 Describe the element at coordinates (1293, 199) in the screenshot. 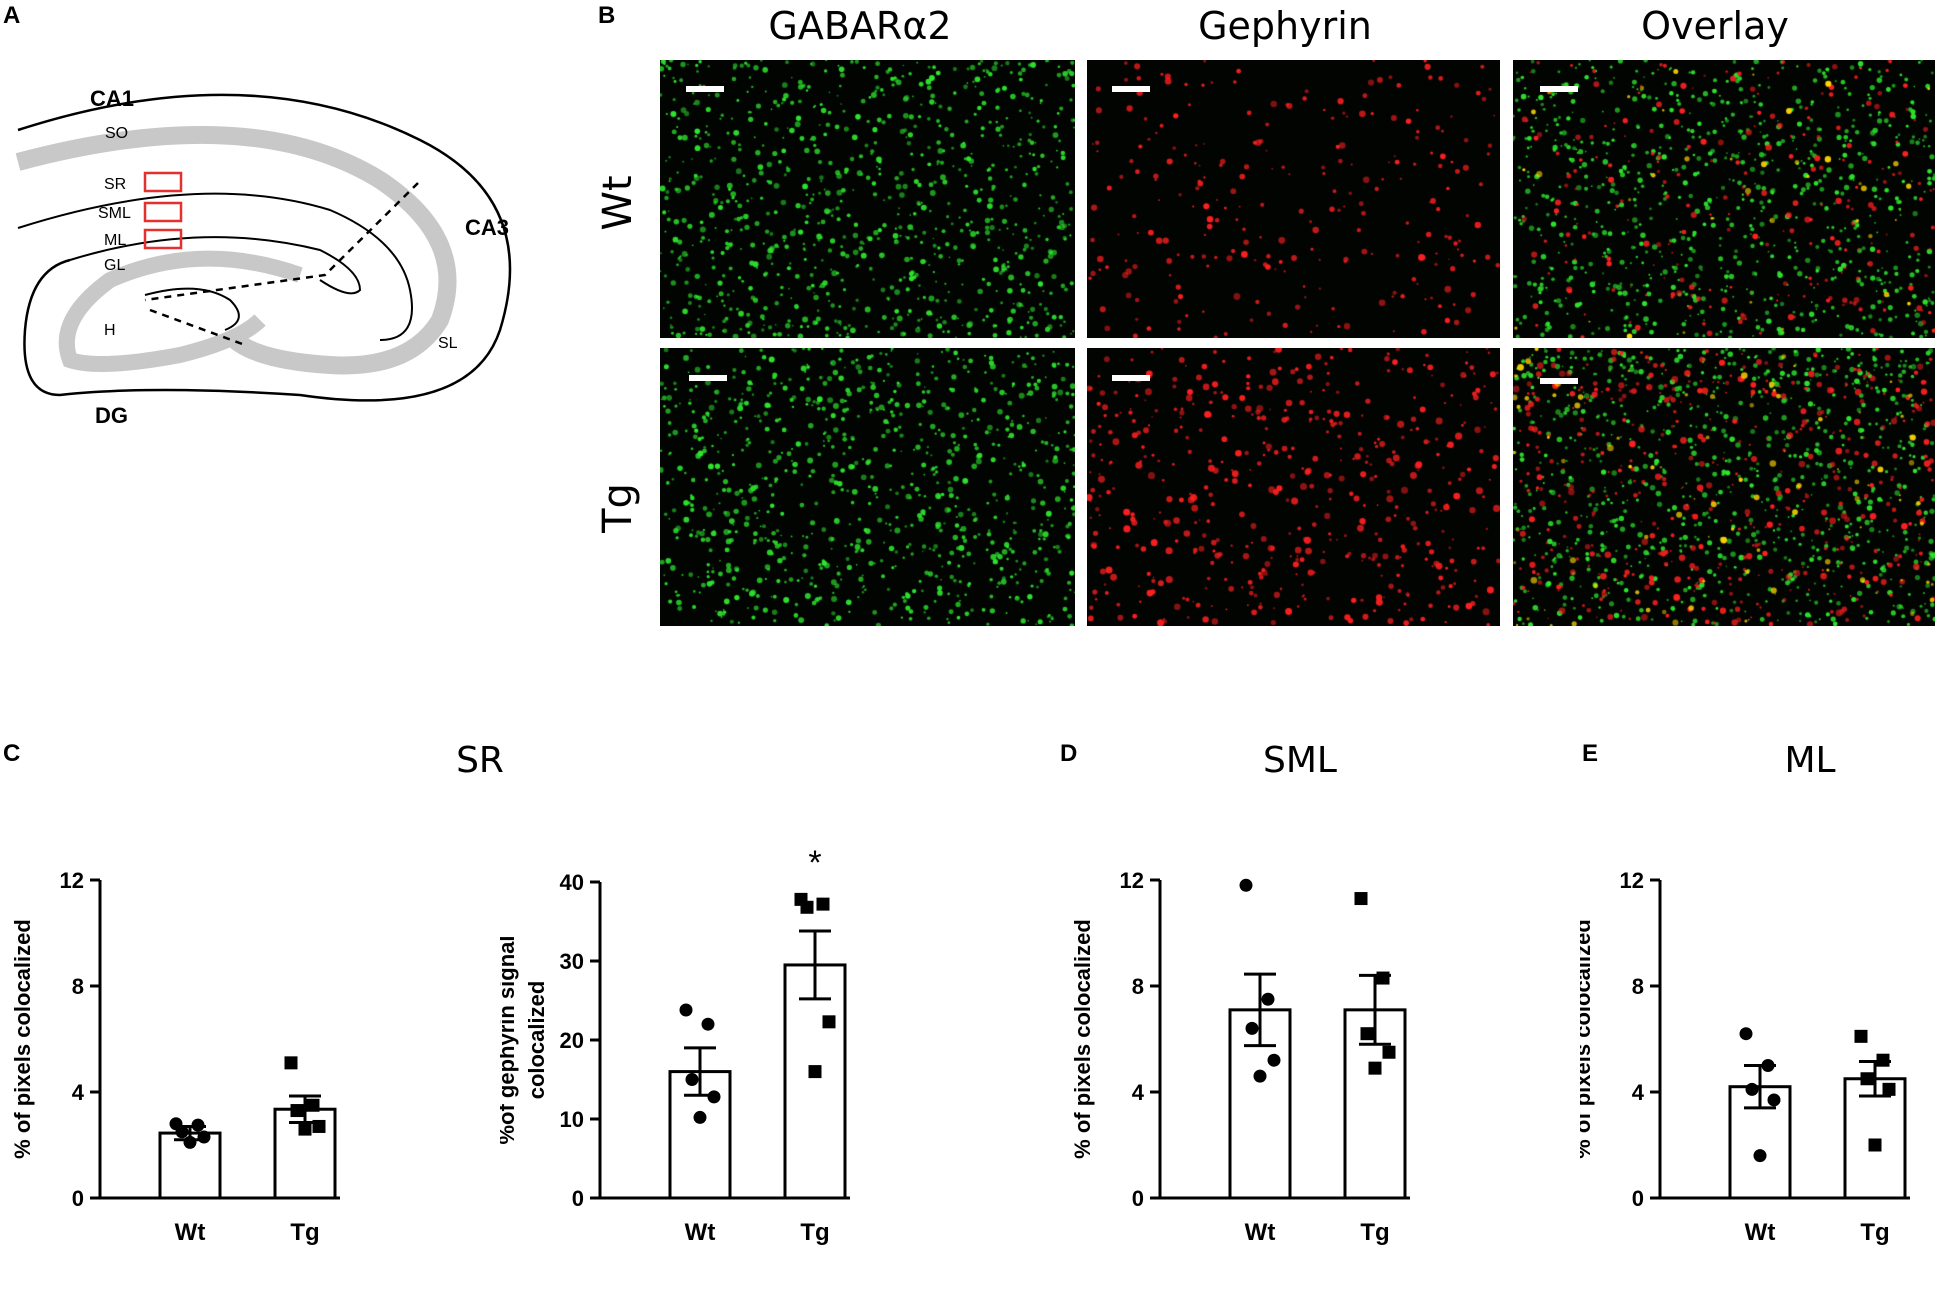

I see `micrograph-wt-gephyrin` at that location.